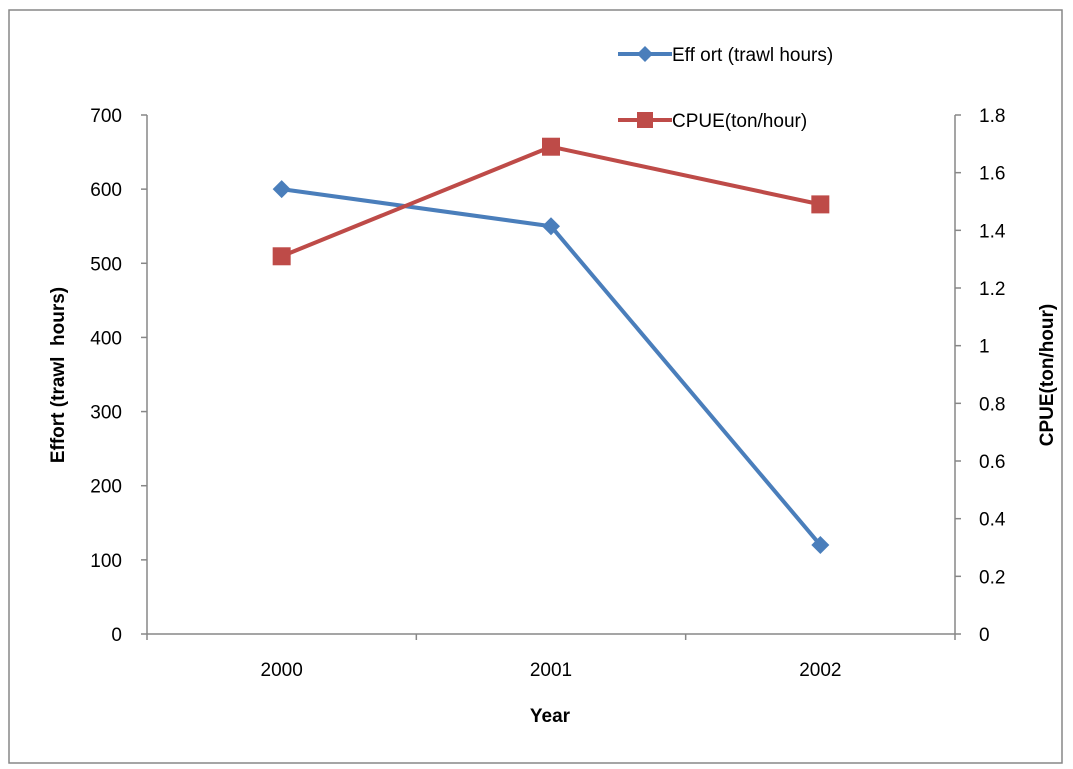 Image resolution: width=1073 pixels, height=769 pixels. Describe the element at coordinates (58, 375) in the screenshot. I see `y-axis-left-title: Effort (trawl hours)` at that location.